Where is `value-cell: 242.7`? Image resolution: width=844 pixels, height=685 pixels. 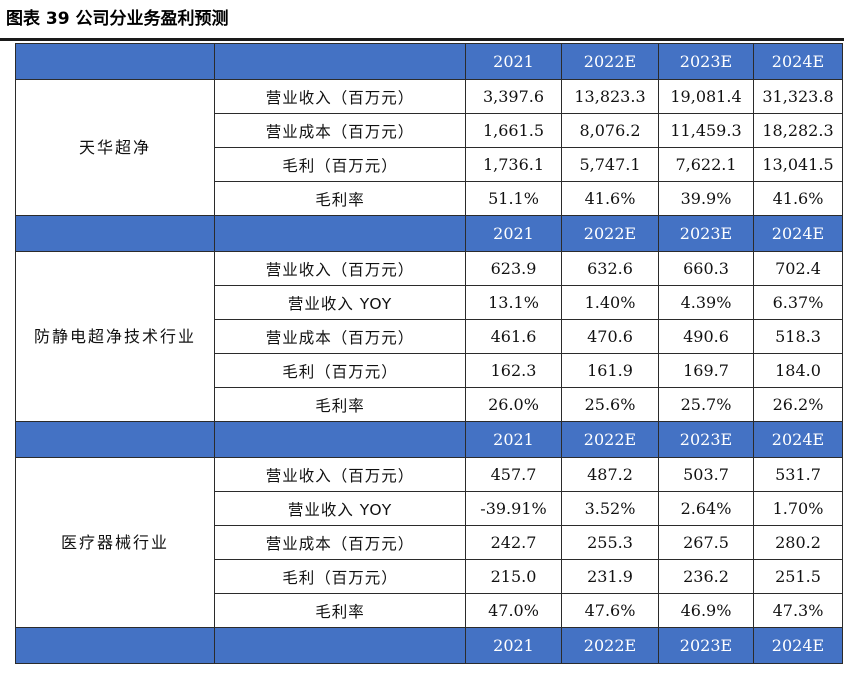
value-cell: 242.7 is located at coordinates (513, 542).